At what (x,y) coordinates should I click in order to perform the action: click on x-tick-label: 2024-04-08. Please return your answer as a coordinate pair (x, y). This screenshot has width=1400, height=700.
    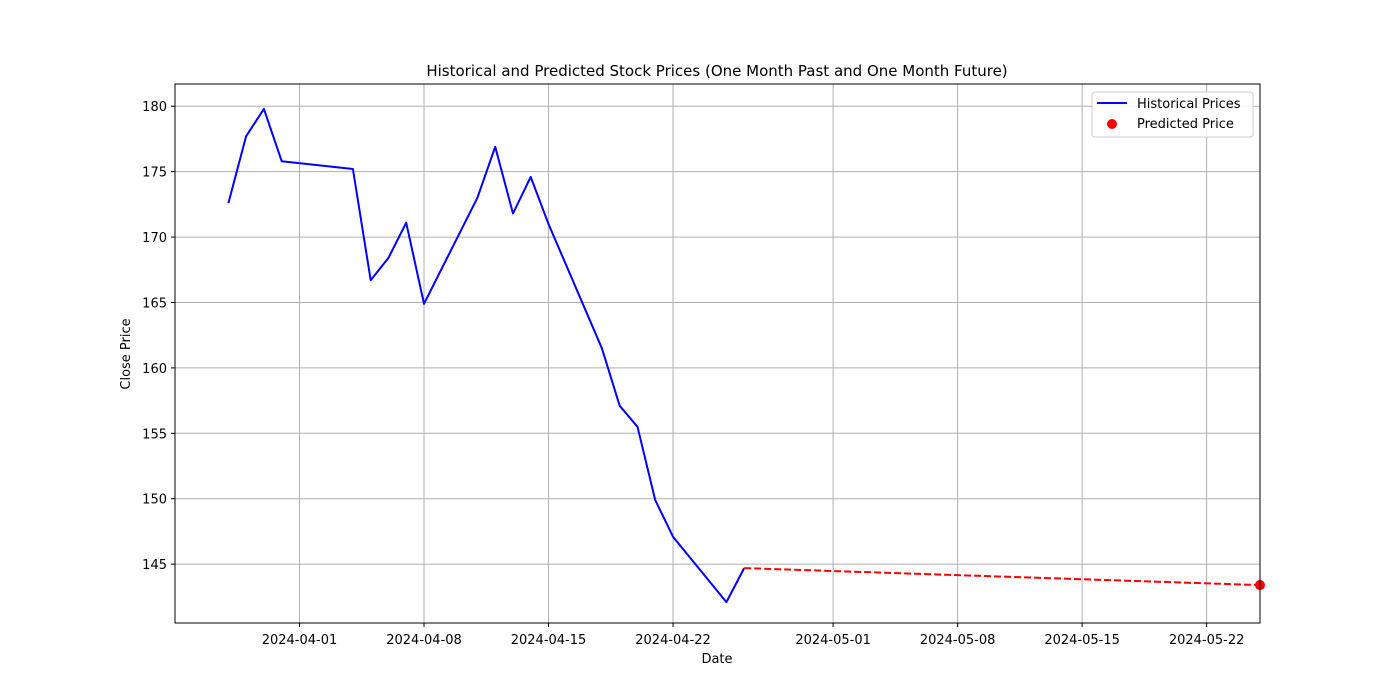
    Looking at the image, I should click on (424, 640).